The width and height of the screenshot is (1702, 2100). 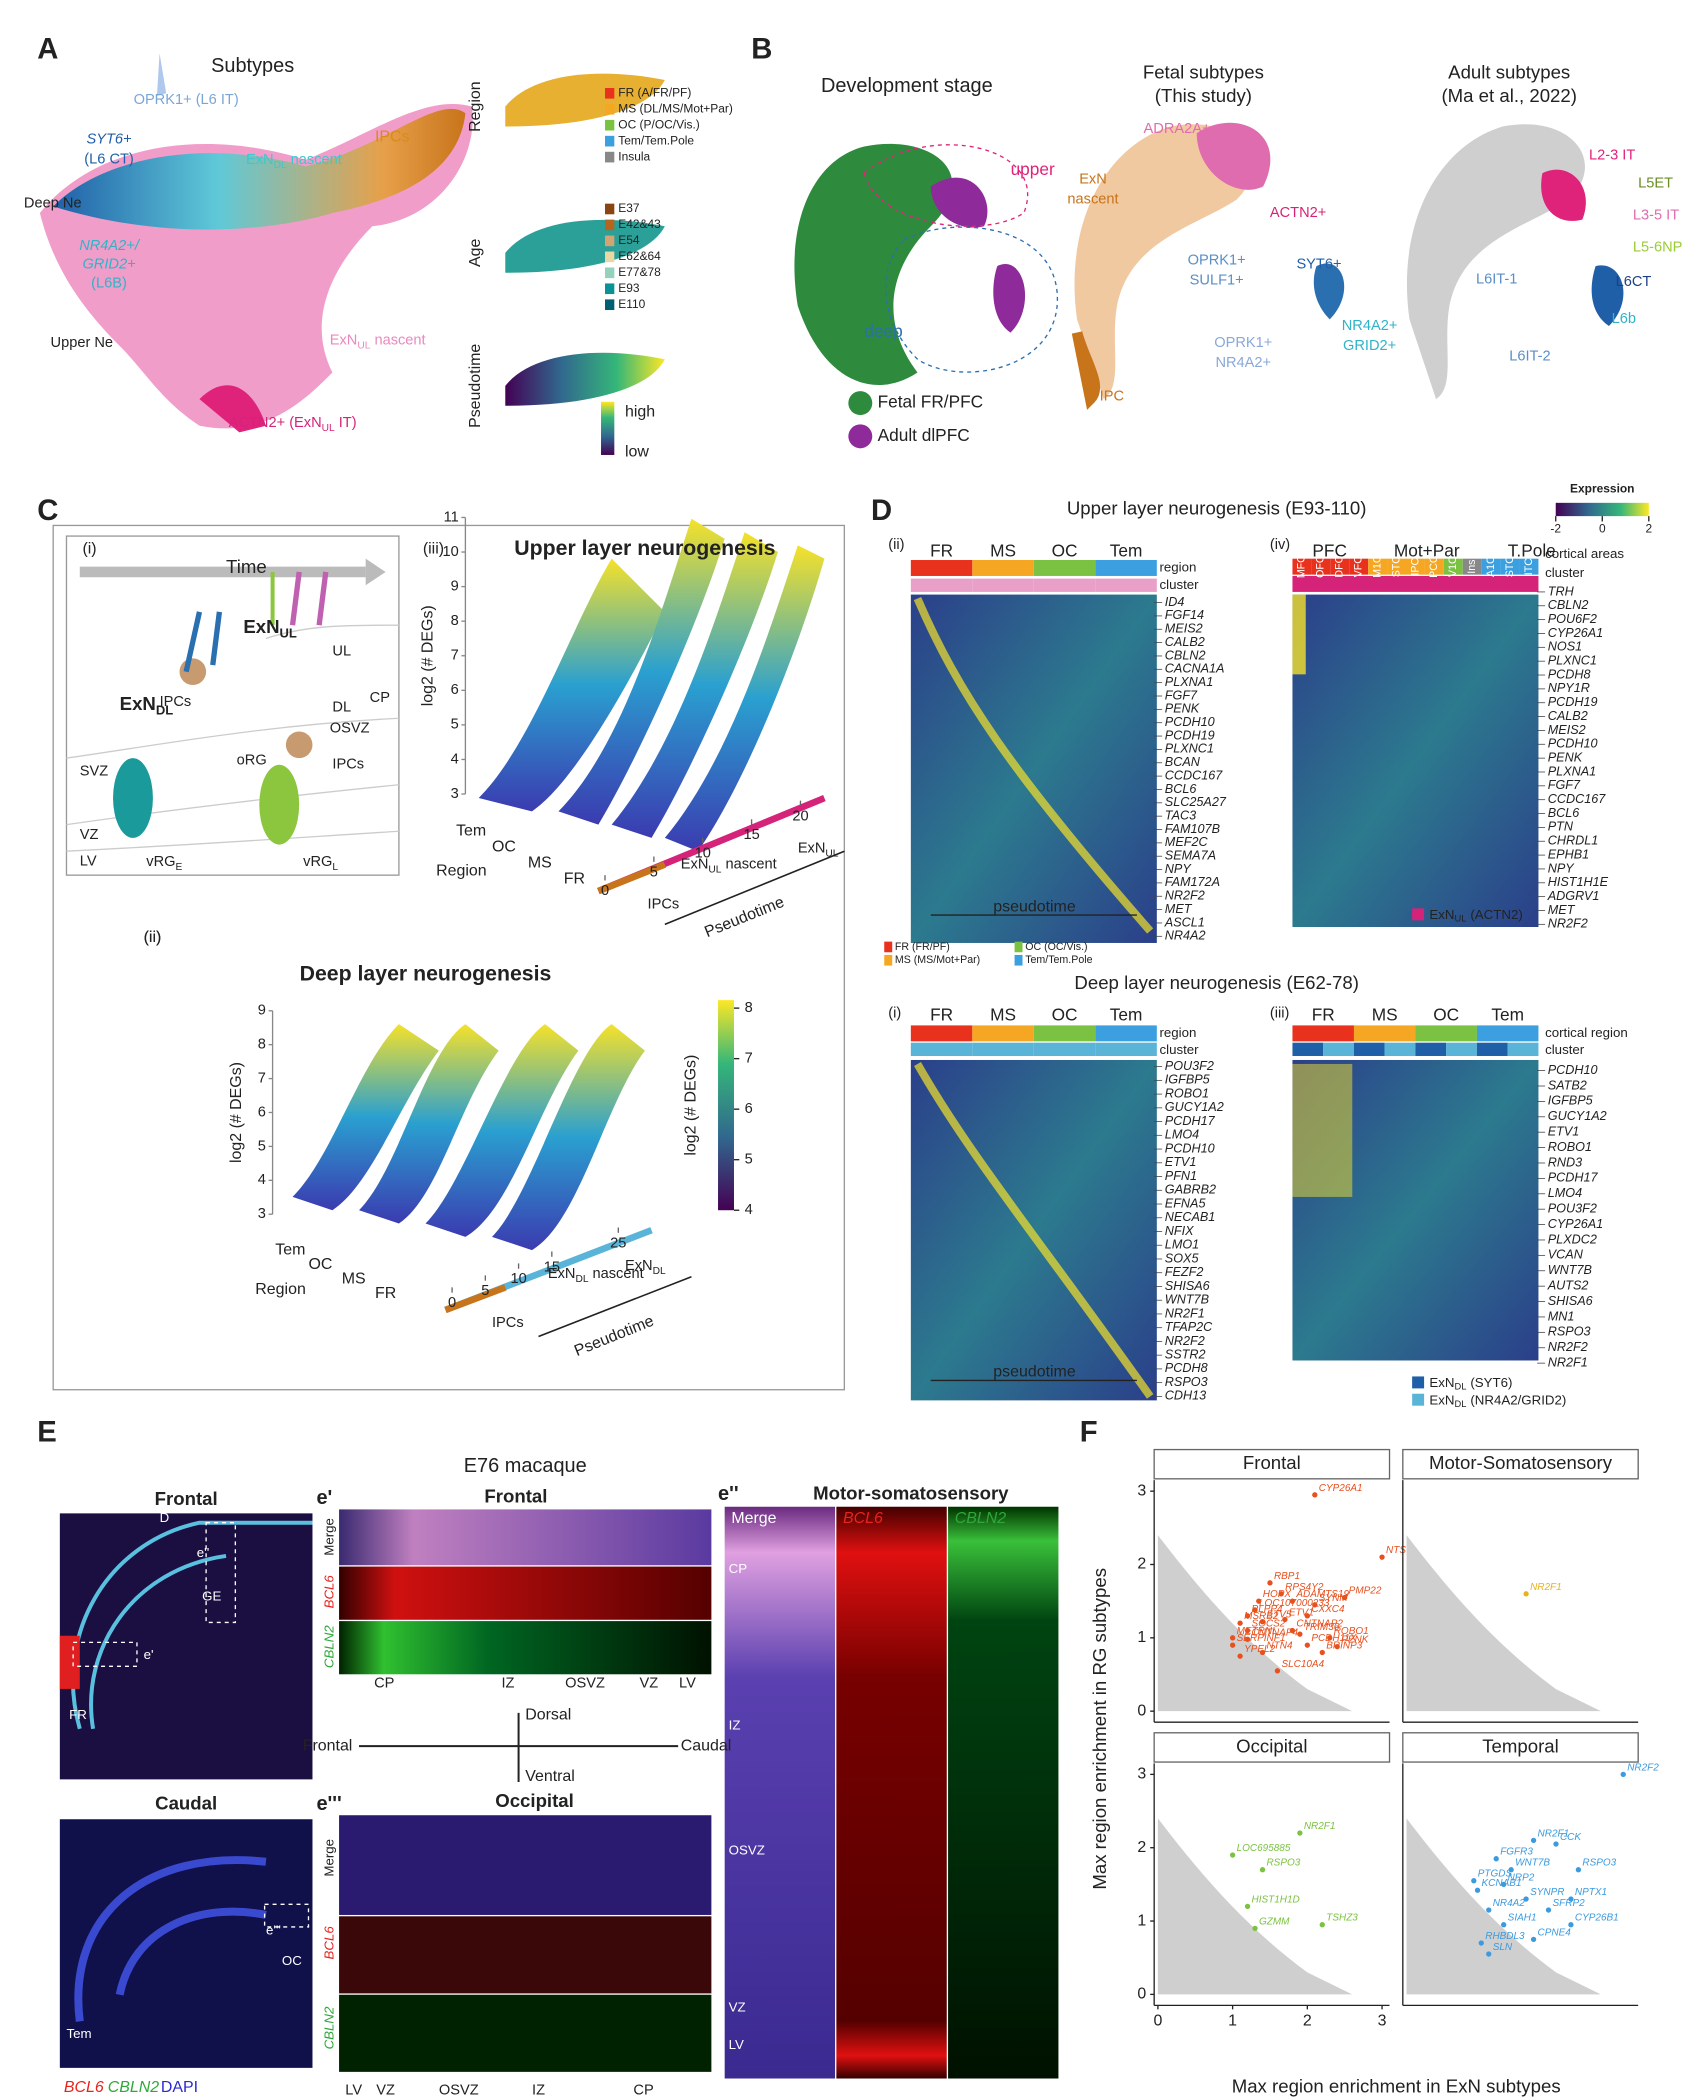 What do you see at coordinates (1656, 215) in the screenshot?
I see `label: L3-5 IT` at bounding box center [1656, 215].